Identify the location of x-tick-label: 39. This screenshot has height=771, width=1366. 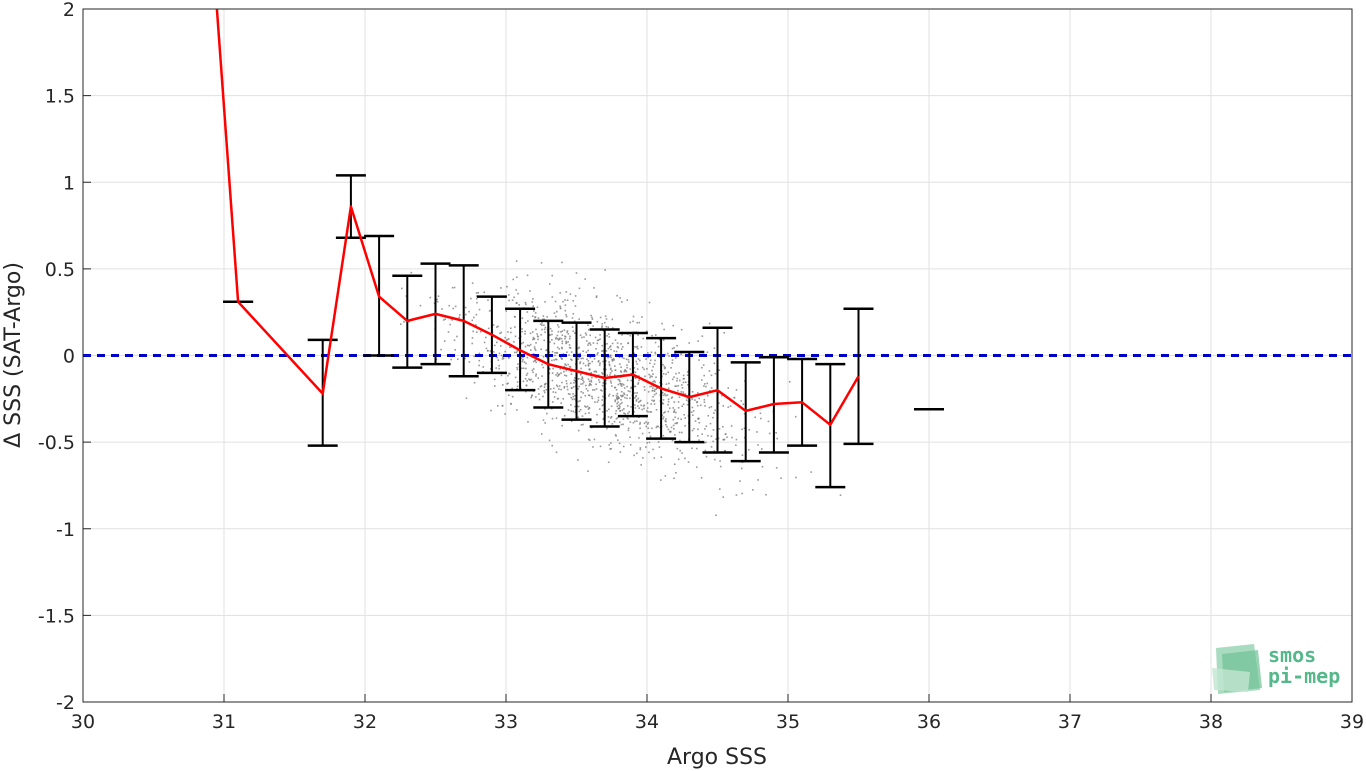
(1352, 722).